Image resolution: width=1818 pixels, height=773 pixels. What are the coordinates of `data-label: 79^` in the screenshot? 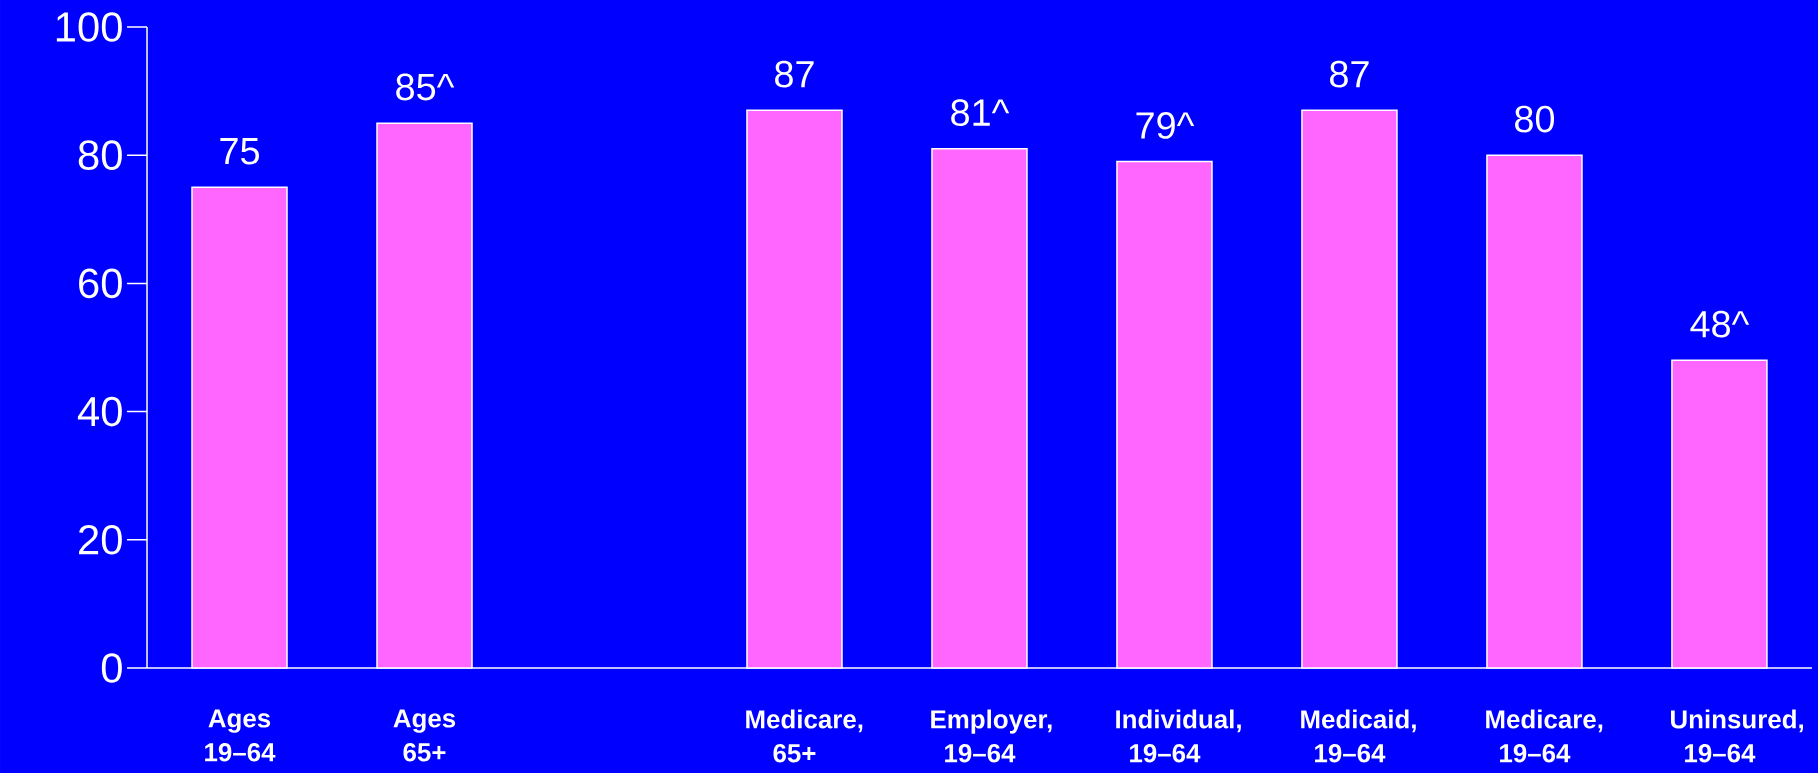 It's located at (1165, 125).